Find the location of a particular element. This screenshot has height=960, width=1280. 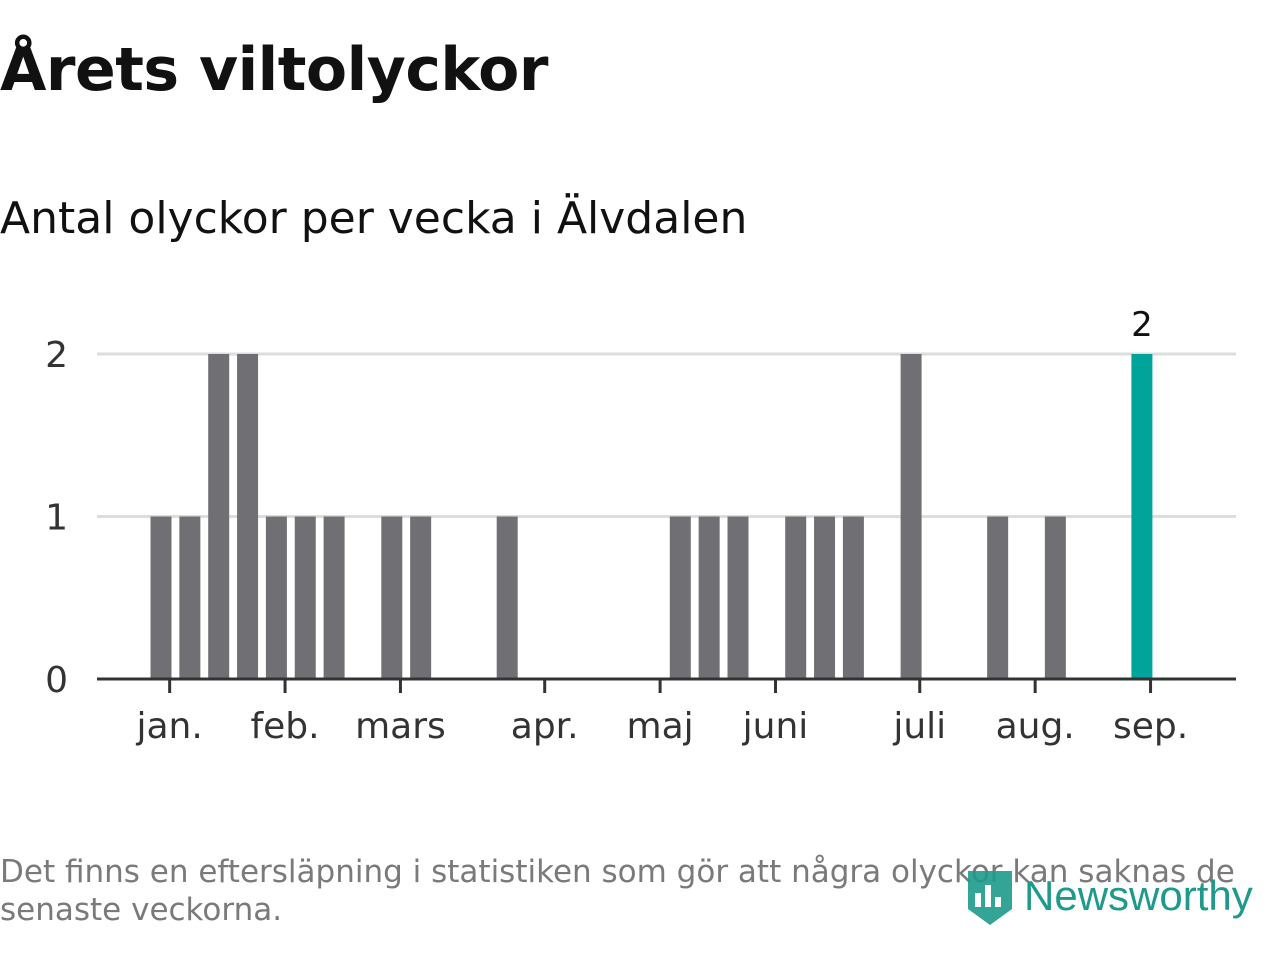

x-axis: jan. feb. mars apr. maj juni juli aug. sep. is located at coordinates (666, 712).